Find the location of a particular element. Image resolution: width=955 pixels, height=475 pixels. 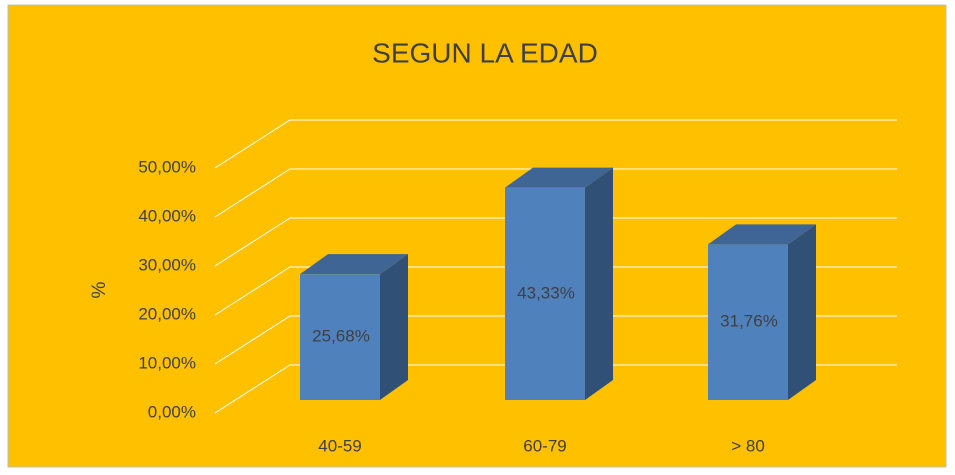

data-label: 43,33% is located at coordinates (546, 292).